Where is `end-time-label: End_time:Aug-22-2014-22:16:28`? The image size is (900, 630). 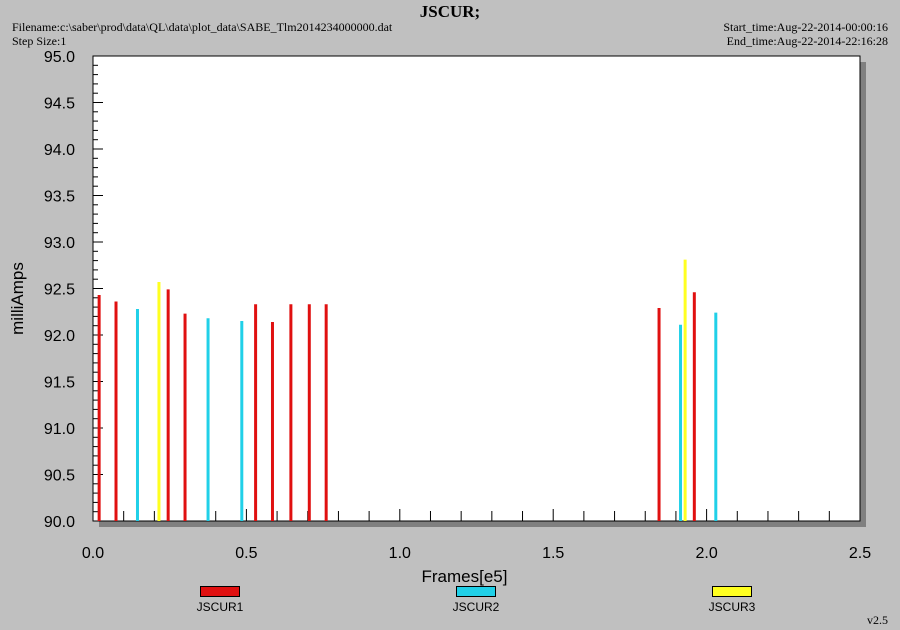 end-time-label: End_time:Aug-22-2014-22:16:28 is located at coordinates (807, 41).